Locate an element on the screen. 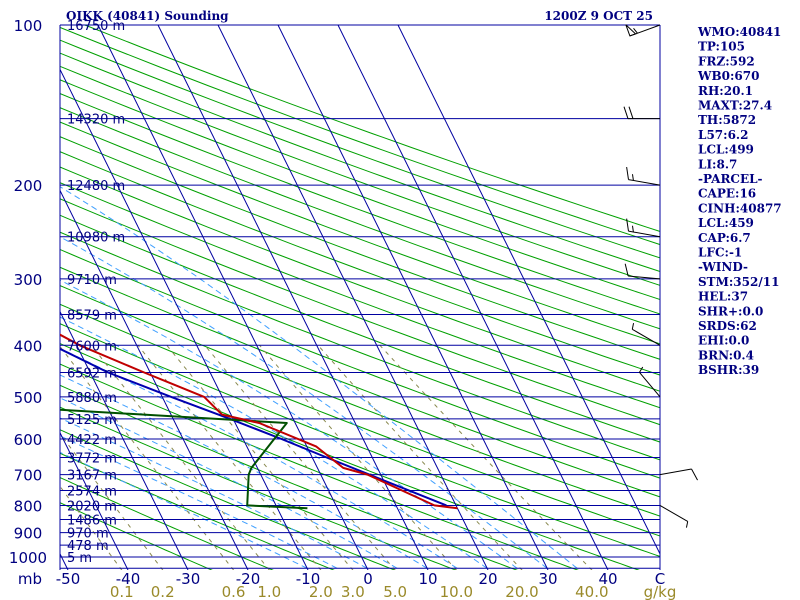  mixing-ratio-tick-label: 1.0 is located at coordinates (269, 591).